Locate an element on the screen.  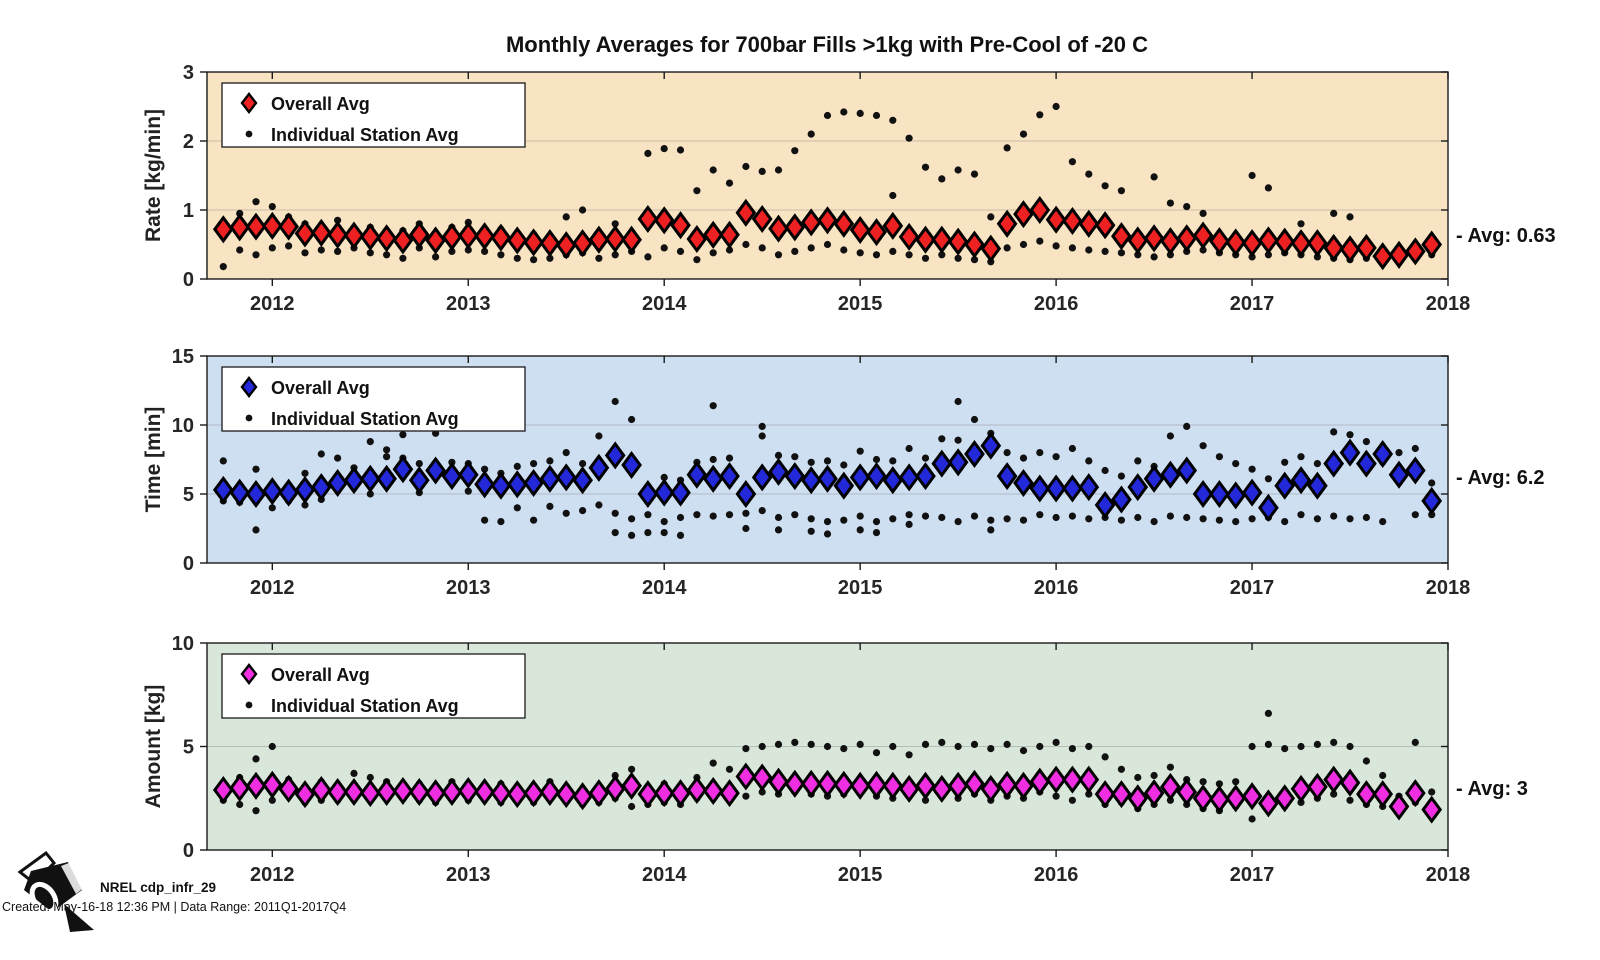
x-tick-label: 2014 is located at coordinates (664, 875).